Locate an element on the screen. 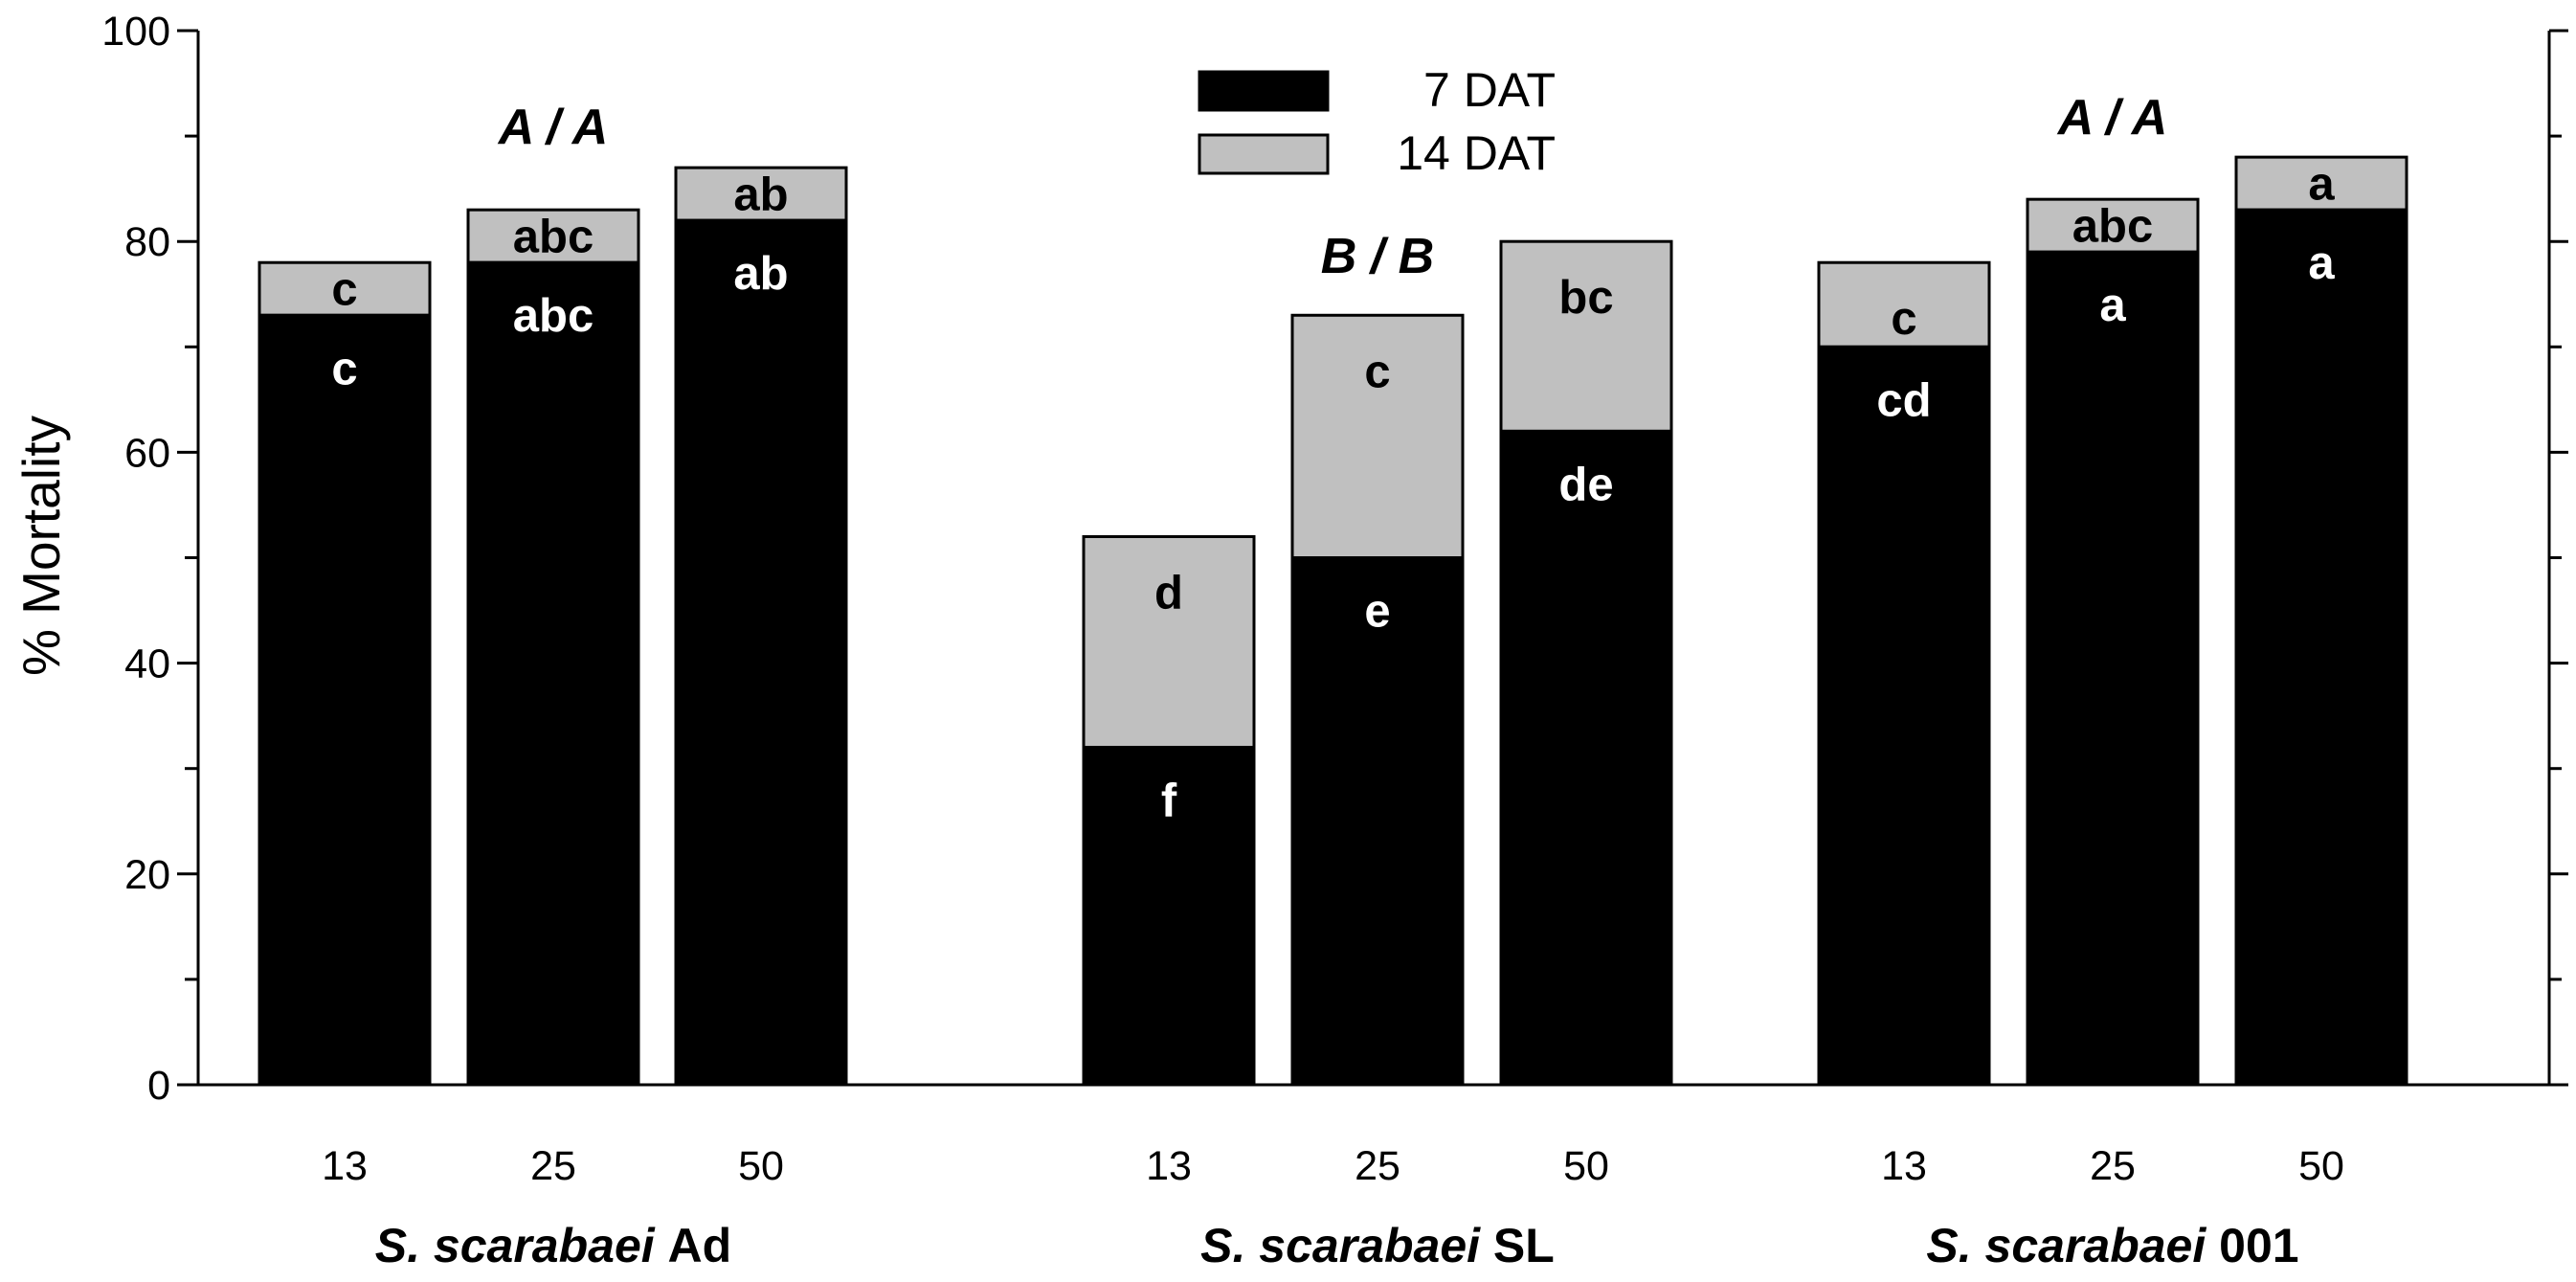  bar-label-14dat: a is located at coordinates (2322, 185).